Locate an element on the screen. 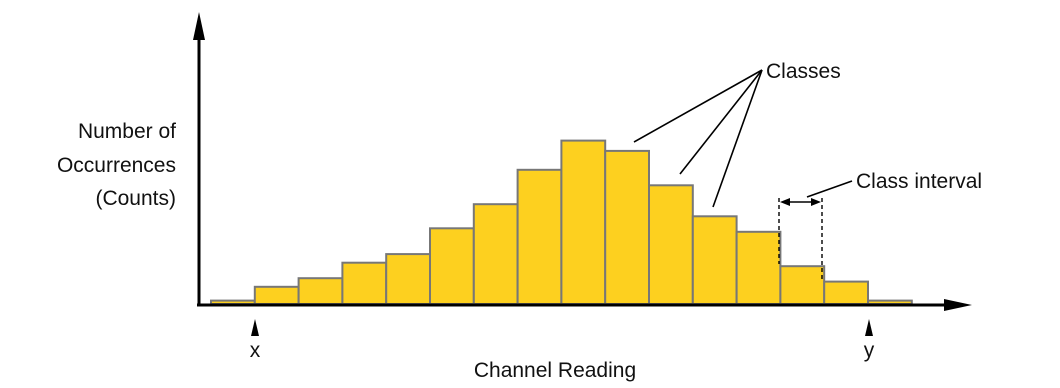 The width and height of the screenshot is (1060, 388). class-interval-arrow-right is located at coordinates (816, 202).